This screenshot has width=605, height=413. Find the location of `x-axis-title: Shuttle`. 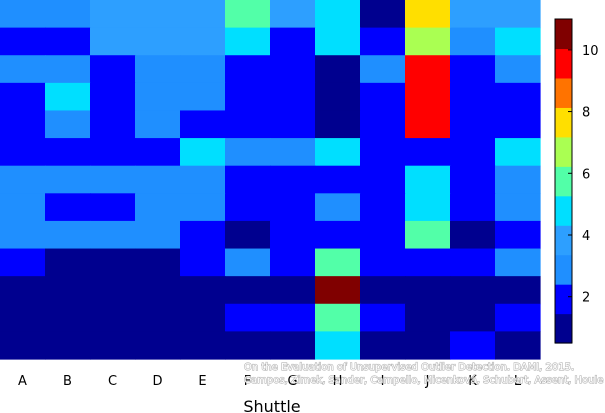

x-axis-title: Shuttle is located at coordinates (271, 405).